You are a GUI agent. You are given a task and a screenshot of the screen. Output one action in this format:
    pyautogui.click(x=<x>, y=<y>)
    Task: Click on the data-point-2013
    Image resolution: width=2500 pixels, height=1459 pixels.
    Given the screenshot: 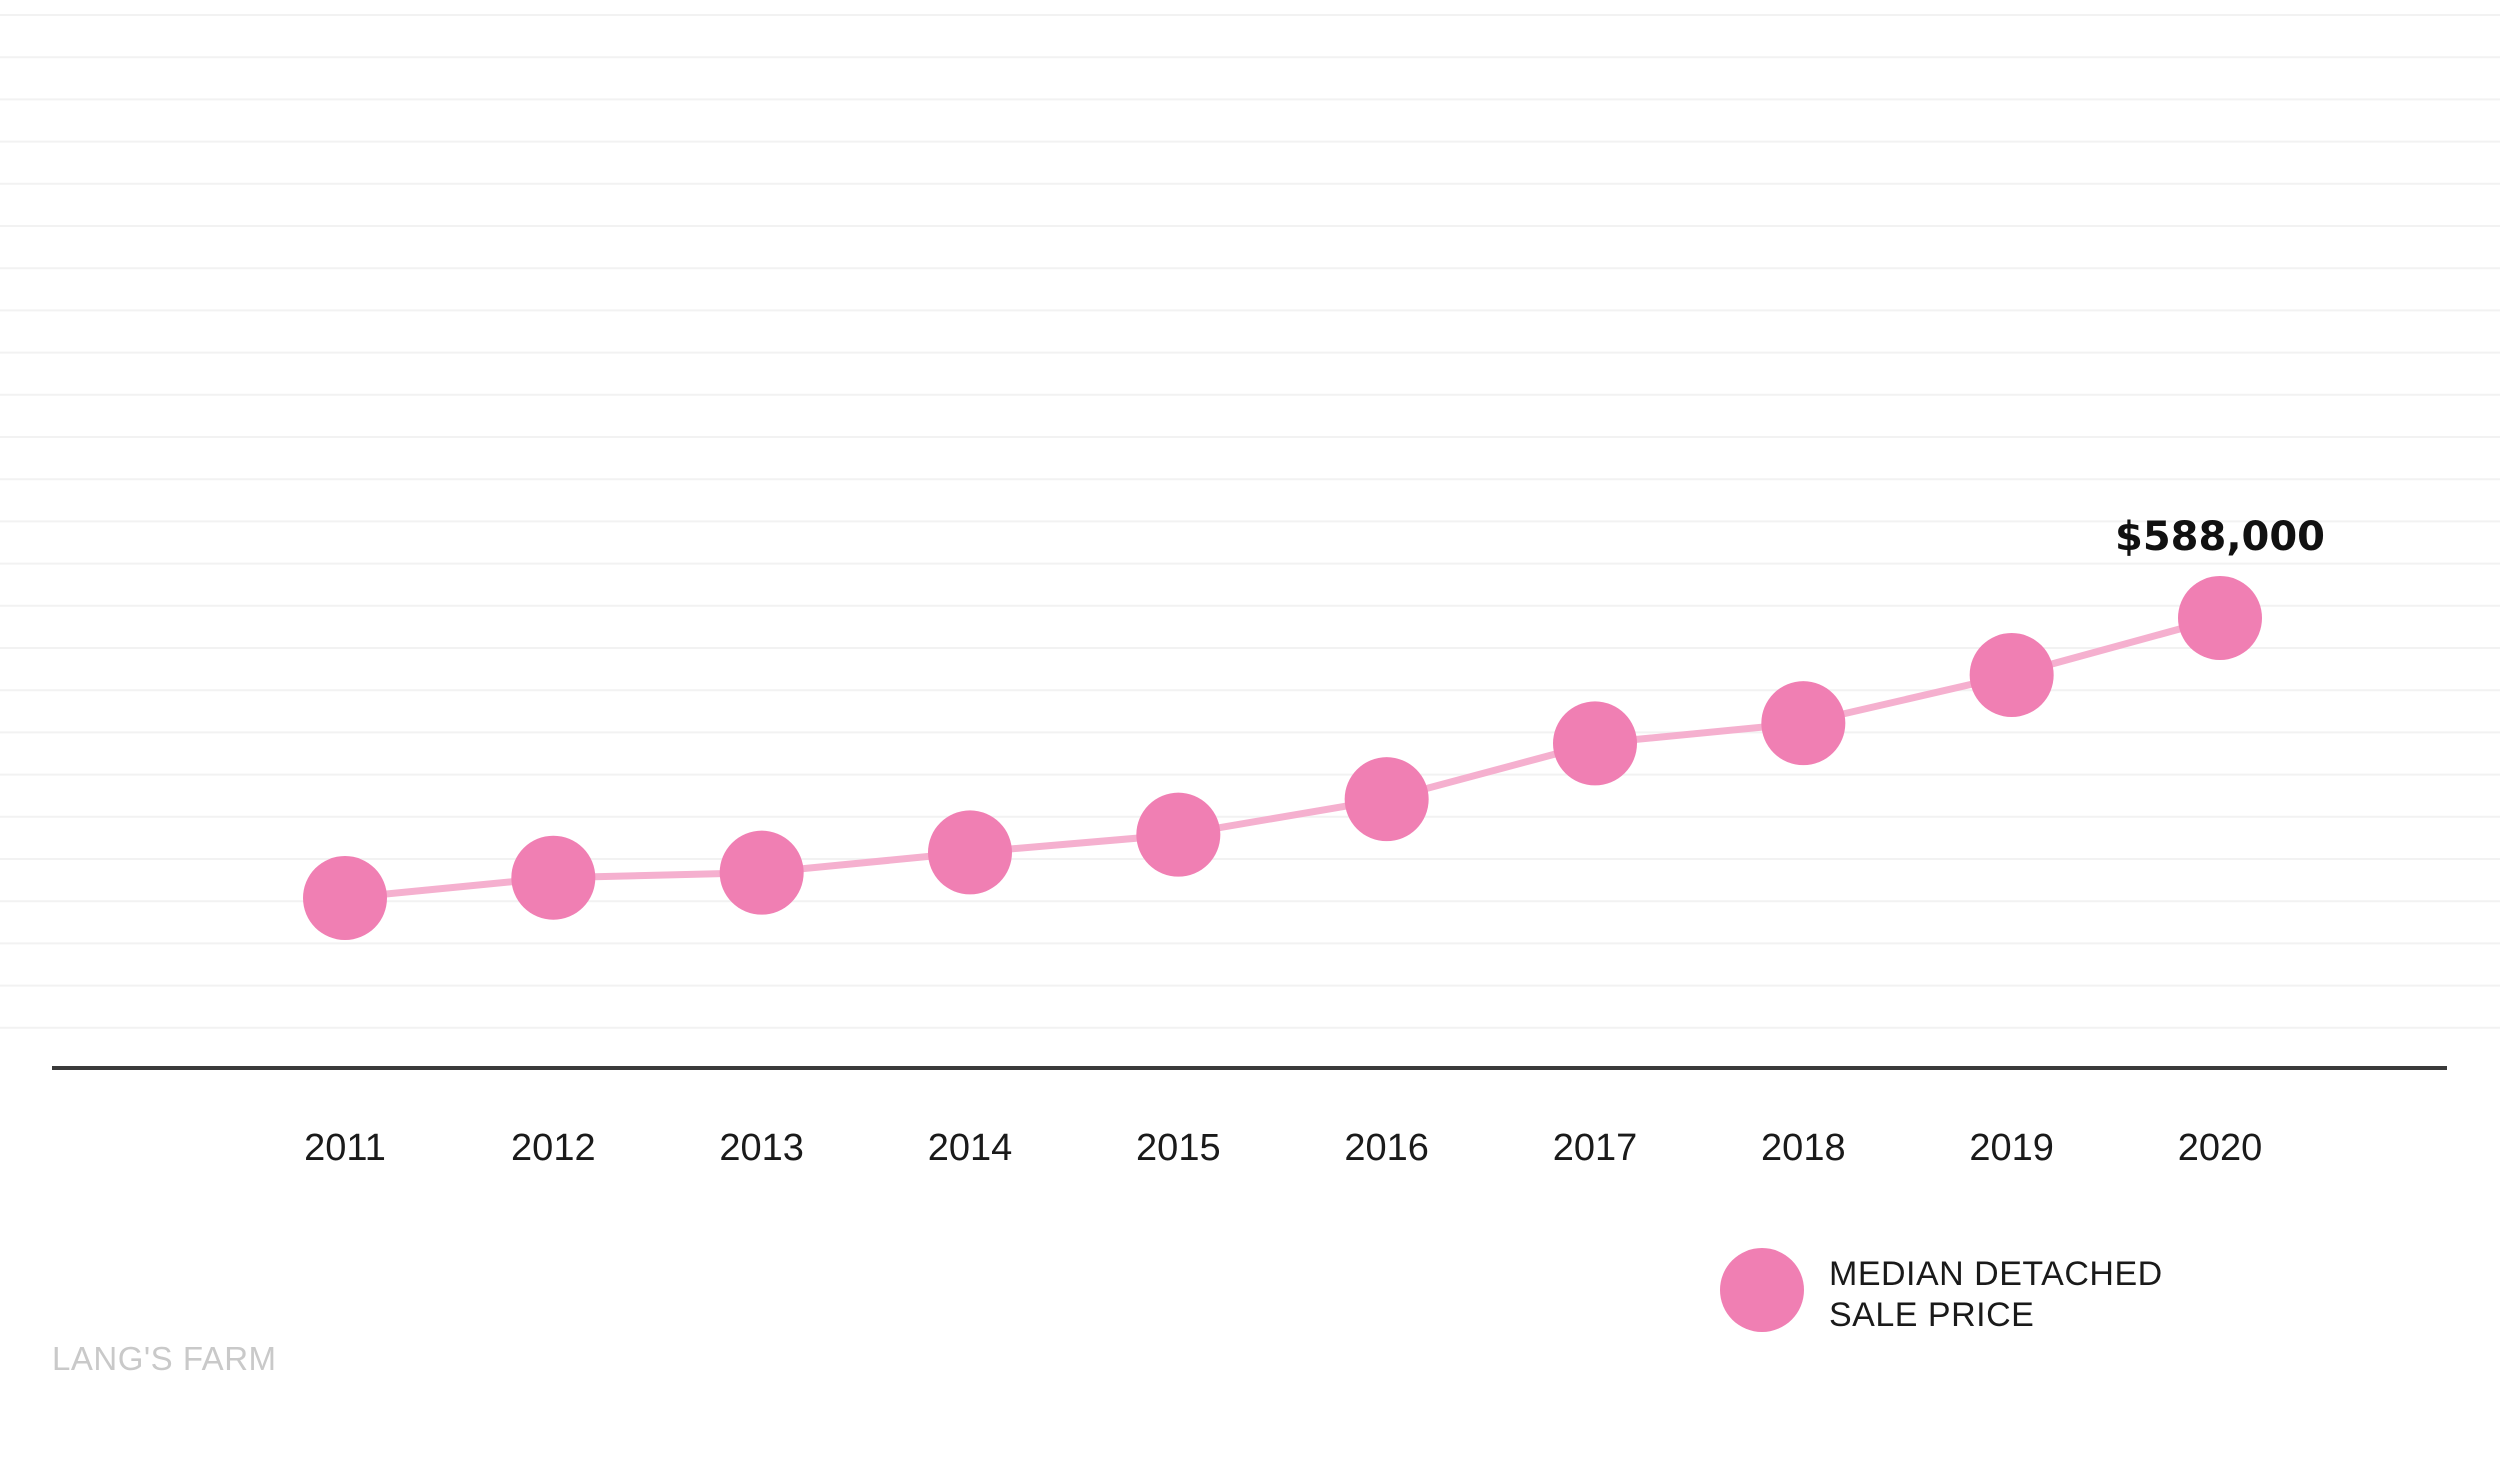 What is the action you would take?
    pyautogui.click(x=761, y=872)
    